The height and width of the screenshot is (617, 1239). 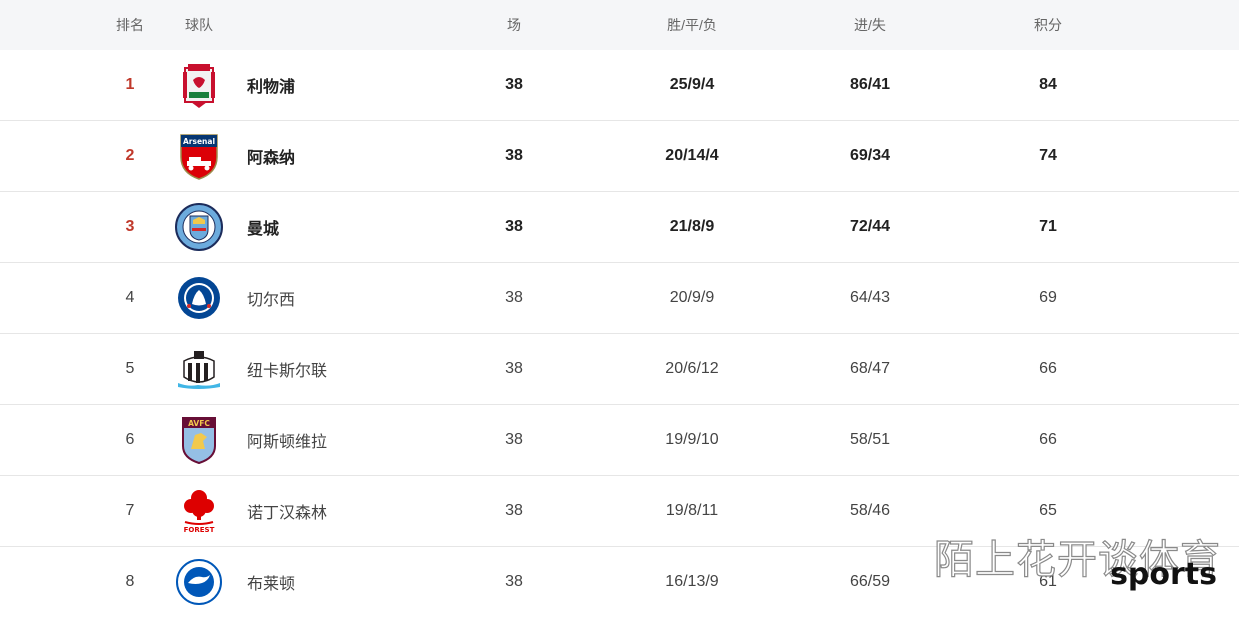 I want to click on goals-cell: 58/51, so click(x=870, y=439).